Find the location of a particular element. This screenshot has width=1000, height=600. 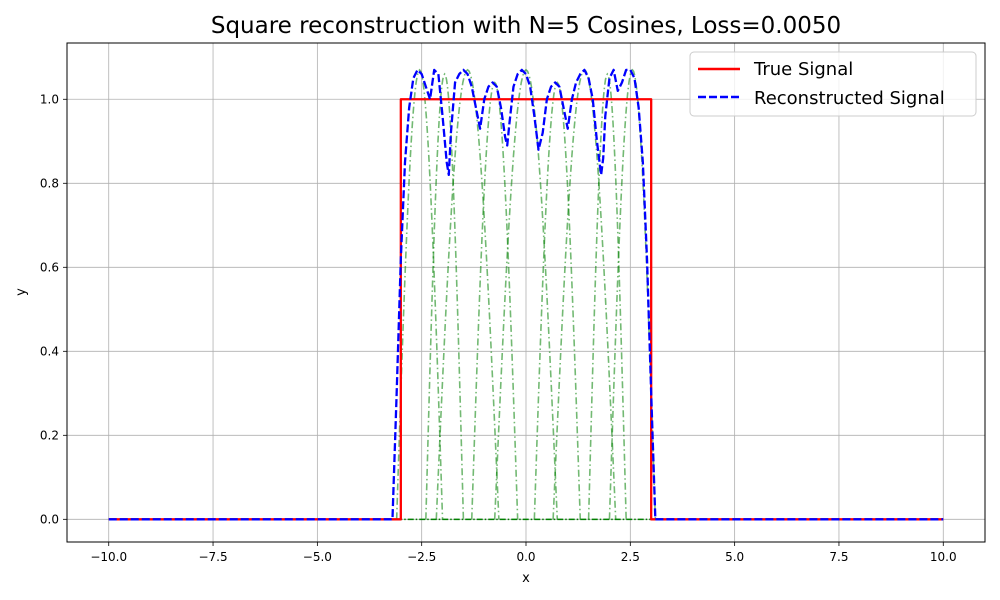

y-tick-label: 1.0 is located at coordinates (49, 99).